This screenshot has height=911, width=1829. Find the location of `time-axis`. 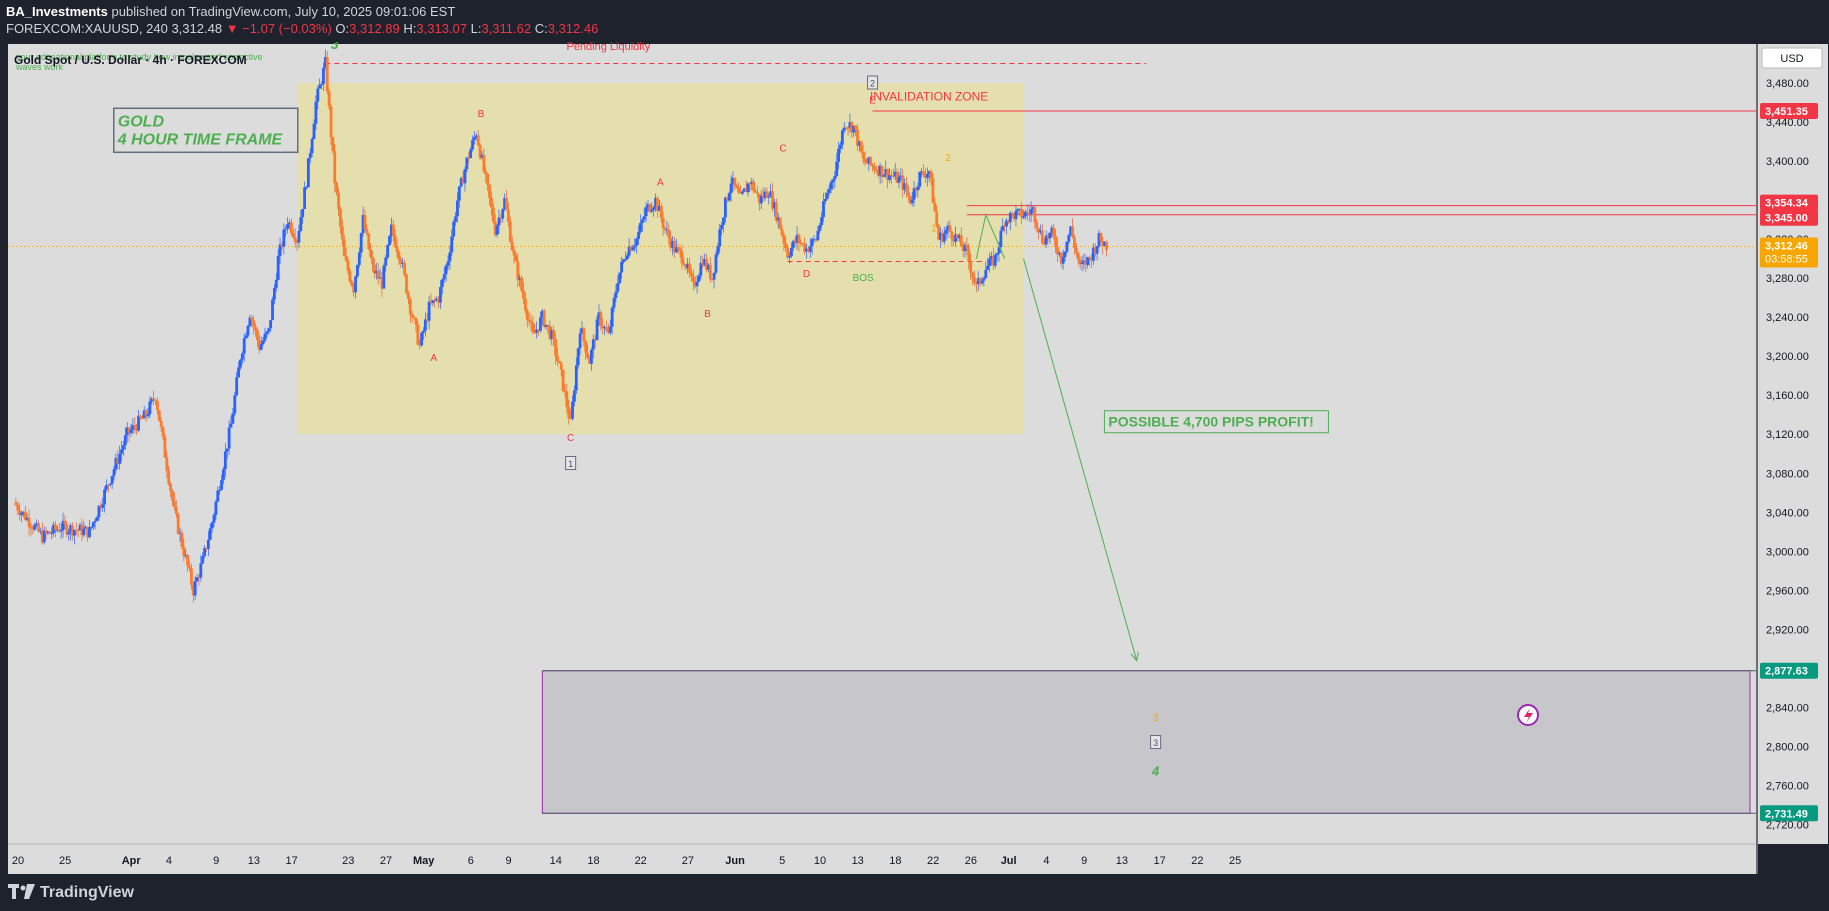

time-axis is located at coordinates (882, 859).